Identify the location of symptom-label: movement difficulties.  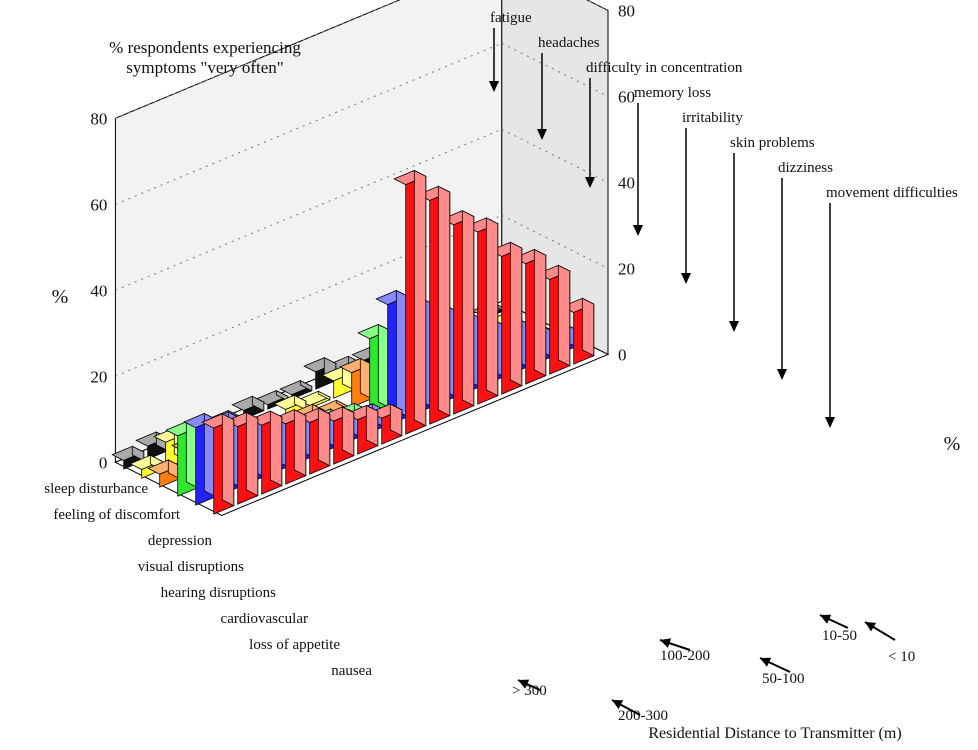
(892, 193).